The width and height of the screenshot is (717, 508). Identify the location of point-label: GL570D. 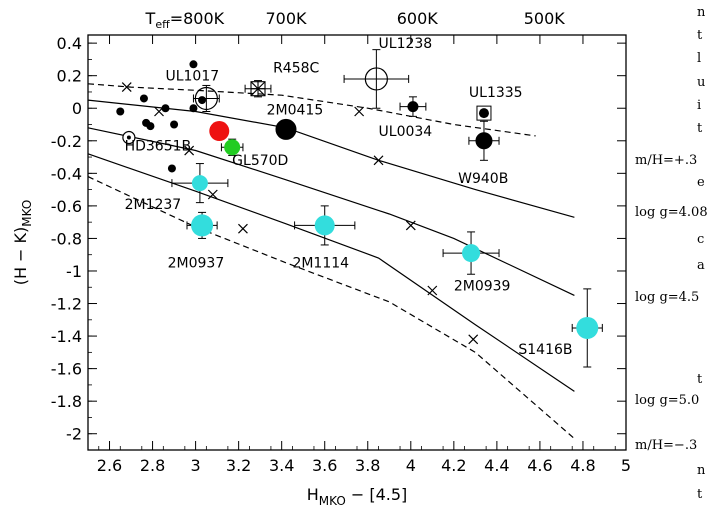
(260, 161).